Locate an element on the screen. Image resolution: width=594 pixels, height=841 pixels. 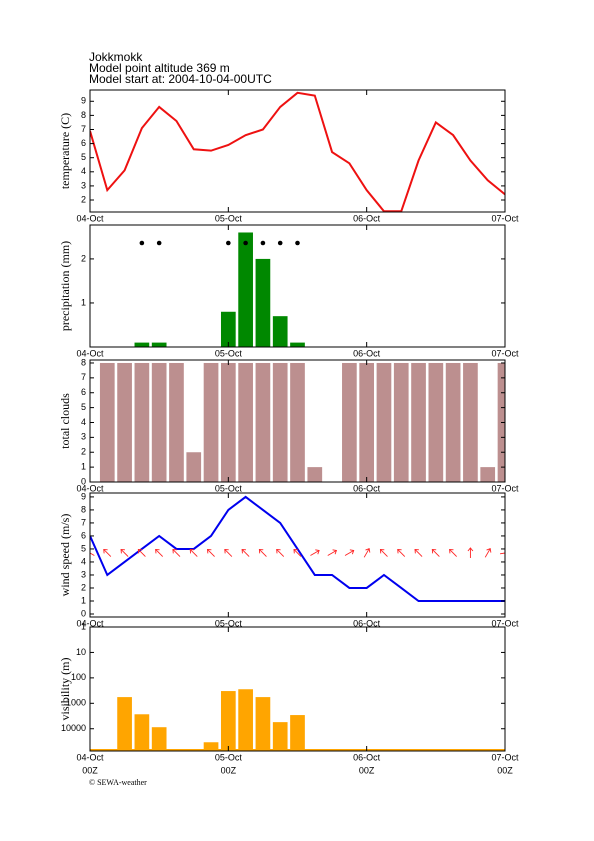
frame is located at coordinates (297, 421).